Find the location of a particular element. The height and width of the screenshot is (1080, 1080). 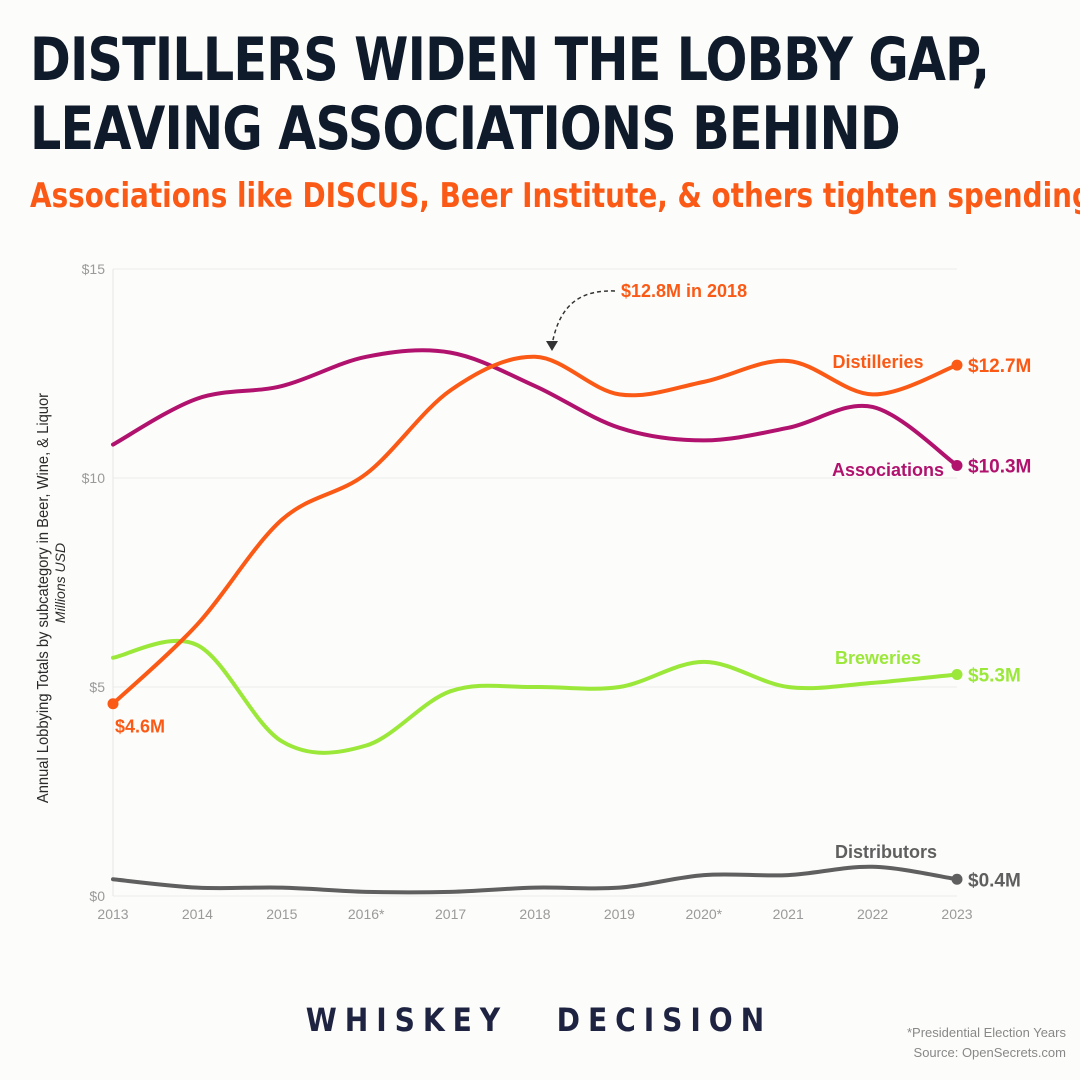

logo-word-left: WHISKEY is located at coordinates (406, 1020).